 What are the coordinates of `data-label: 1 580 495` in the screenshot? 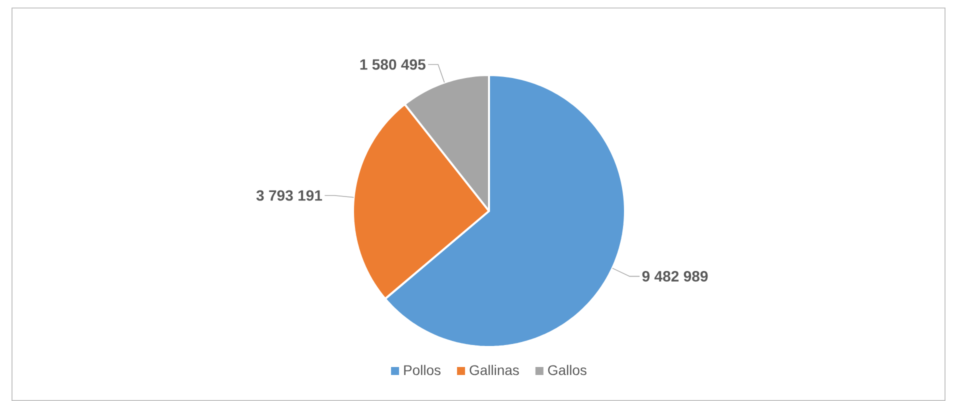 It's located at (393, 64).